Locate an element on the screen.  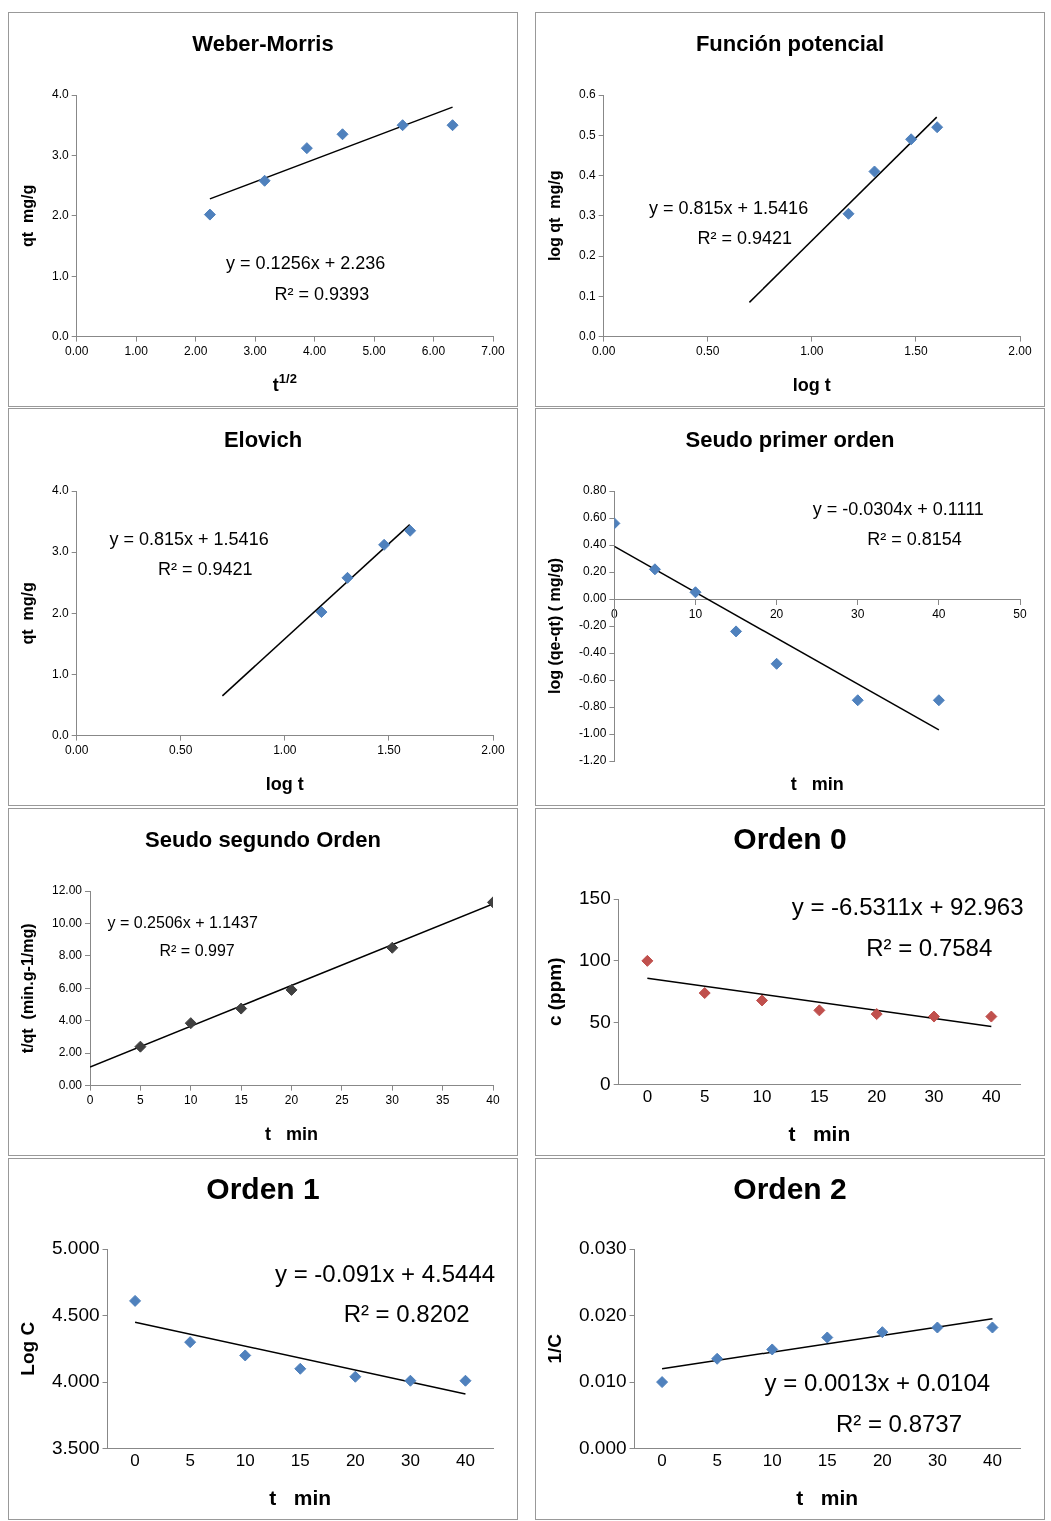
y-tick-label: 0.4 is located at coordinates (587, 174).